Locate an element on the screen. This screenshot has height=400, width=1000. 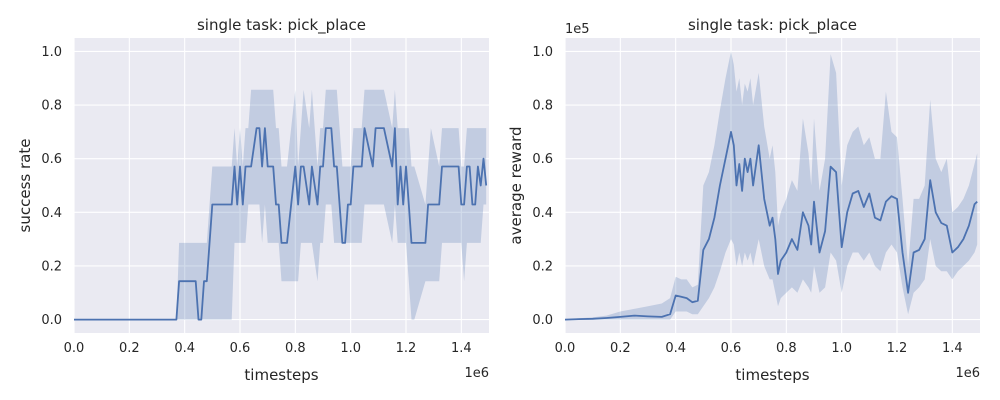
y-axis-label: success rate is located at coordinates (25, 186).